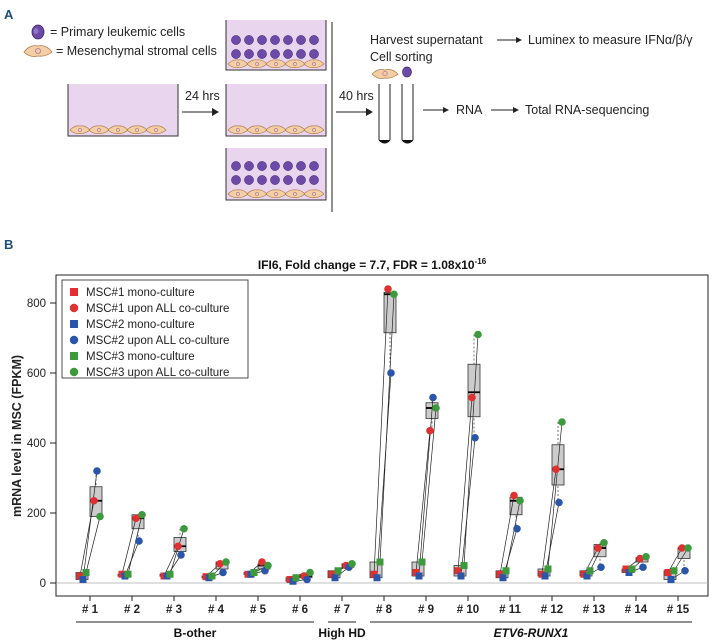  I want to click on category-groups: B-other High HD ETV6-RUNX1, so click(384, 630).